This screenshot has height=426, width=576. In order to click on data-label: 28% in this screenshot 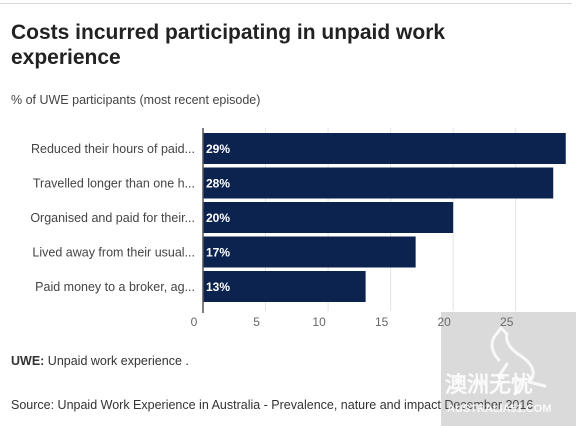, I will do `click(218, 184)`.